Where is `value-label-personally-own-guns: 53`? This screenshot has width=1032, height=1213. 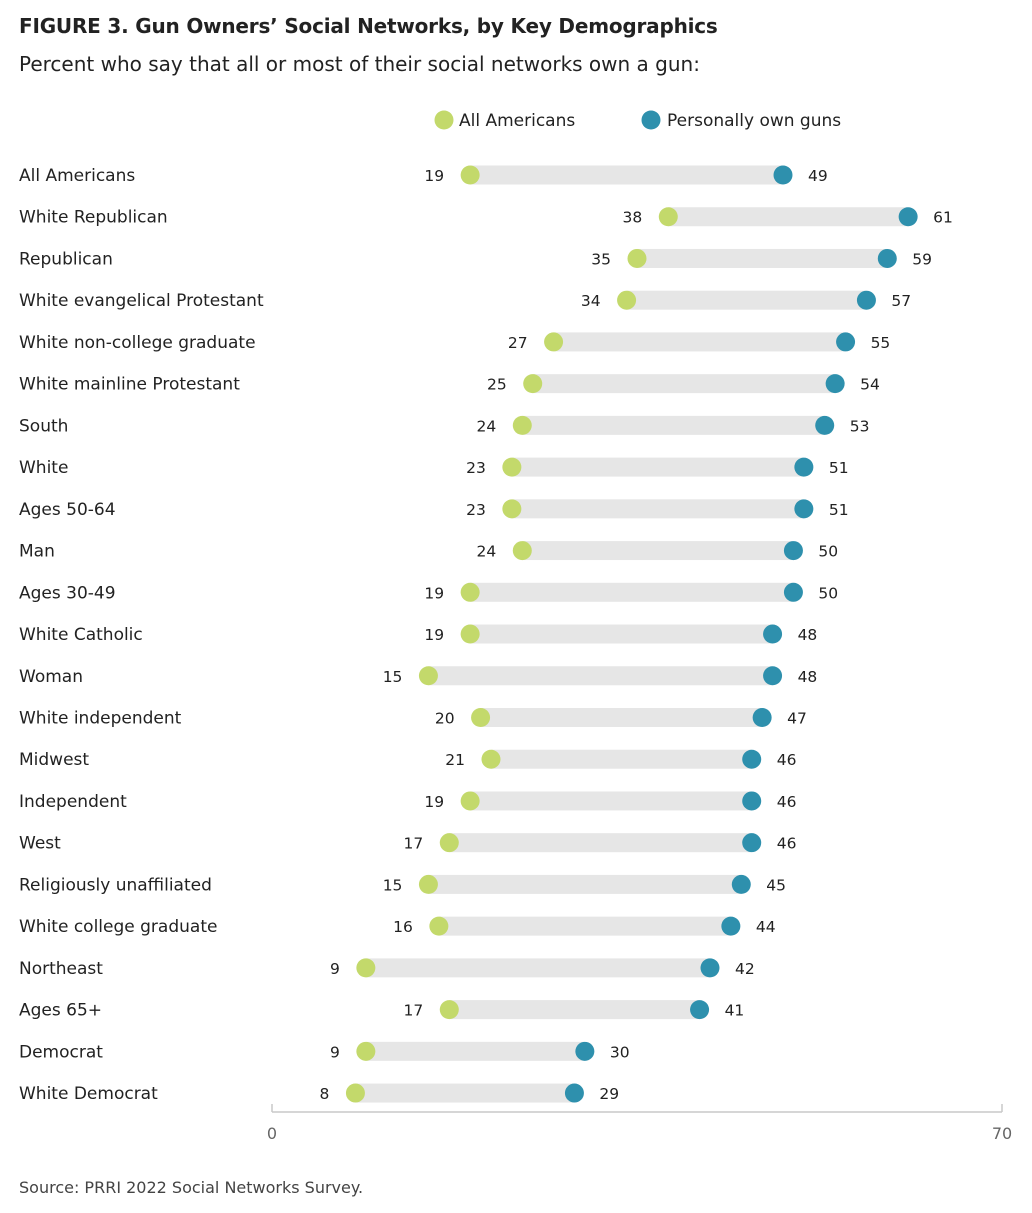
value-label-personally-own-guns: 53 is located at coordinates (860, 426).